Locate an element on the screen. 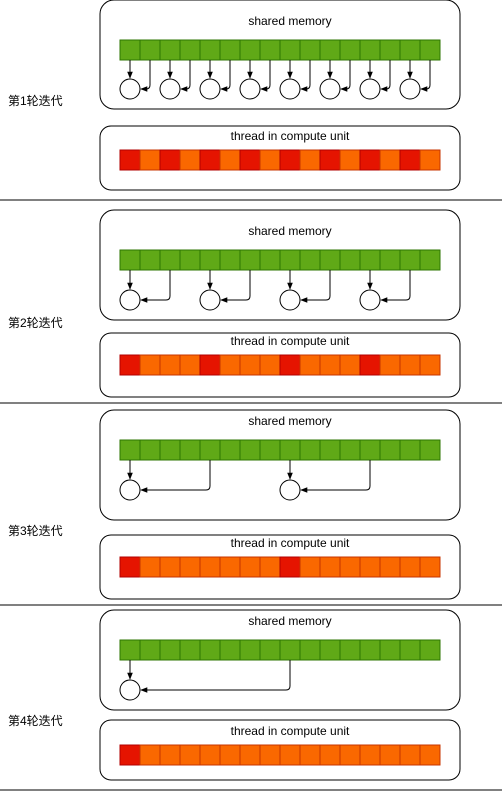 The image size is (502, 792). shared-memory-cells is located at coordinates (280, 50).